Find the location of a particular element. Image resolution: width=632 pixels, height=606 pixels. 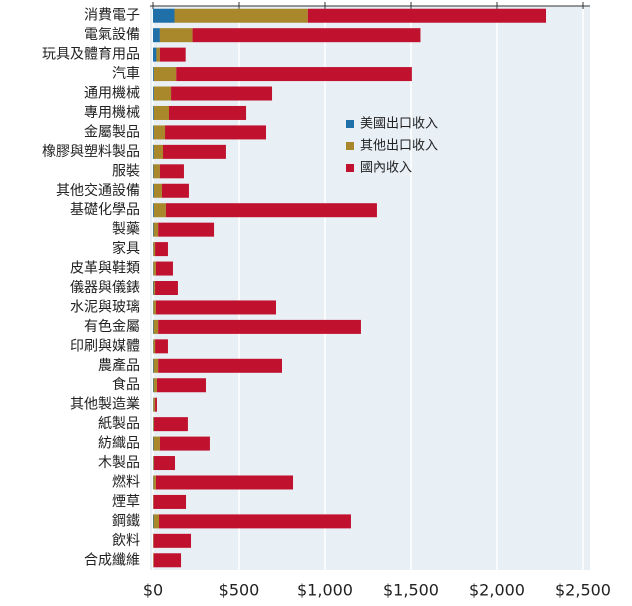

category-label: 電氣設備 is located at coordinates (112, 35).